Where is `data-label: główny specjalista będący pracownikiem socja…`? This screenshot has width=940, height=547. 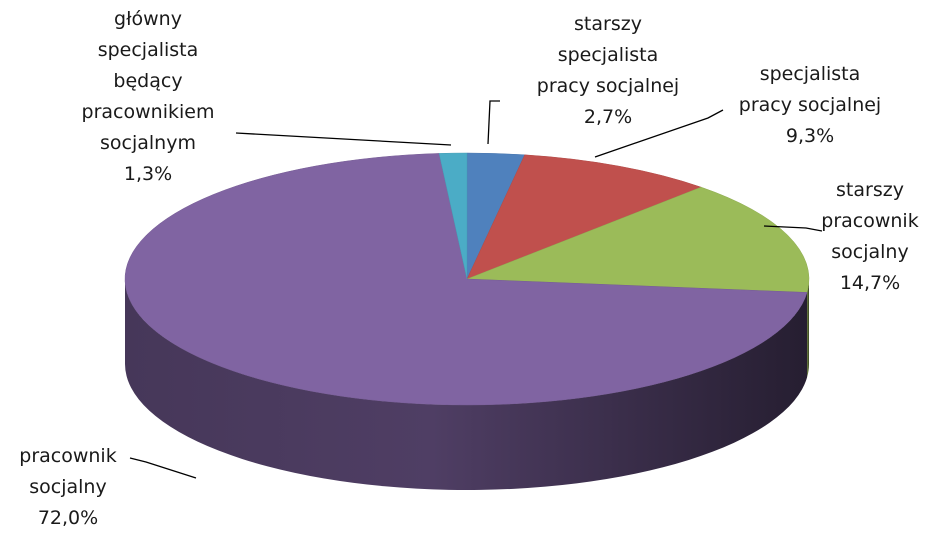 data-label: główny specjalista będący pracownikiem socja… is located at coordinates (148, 96).